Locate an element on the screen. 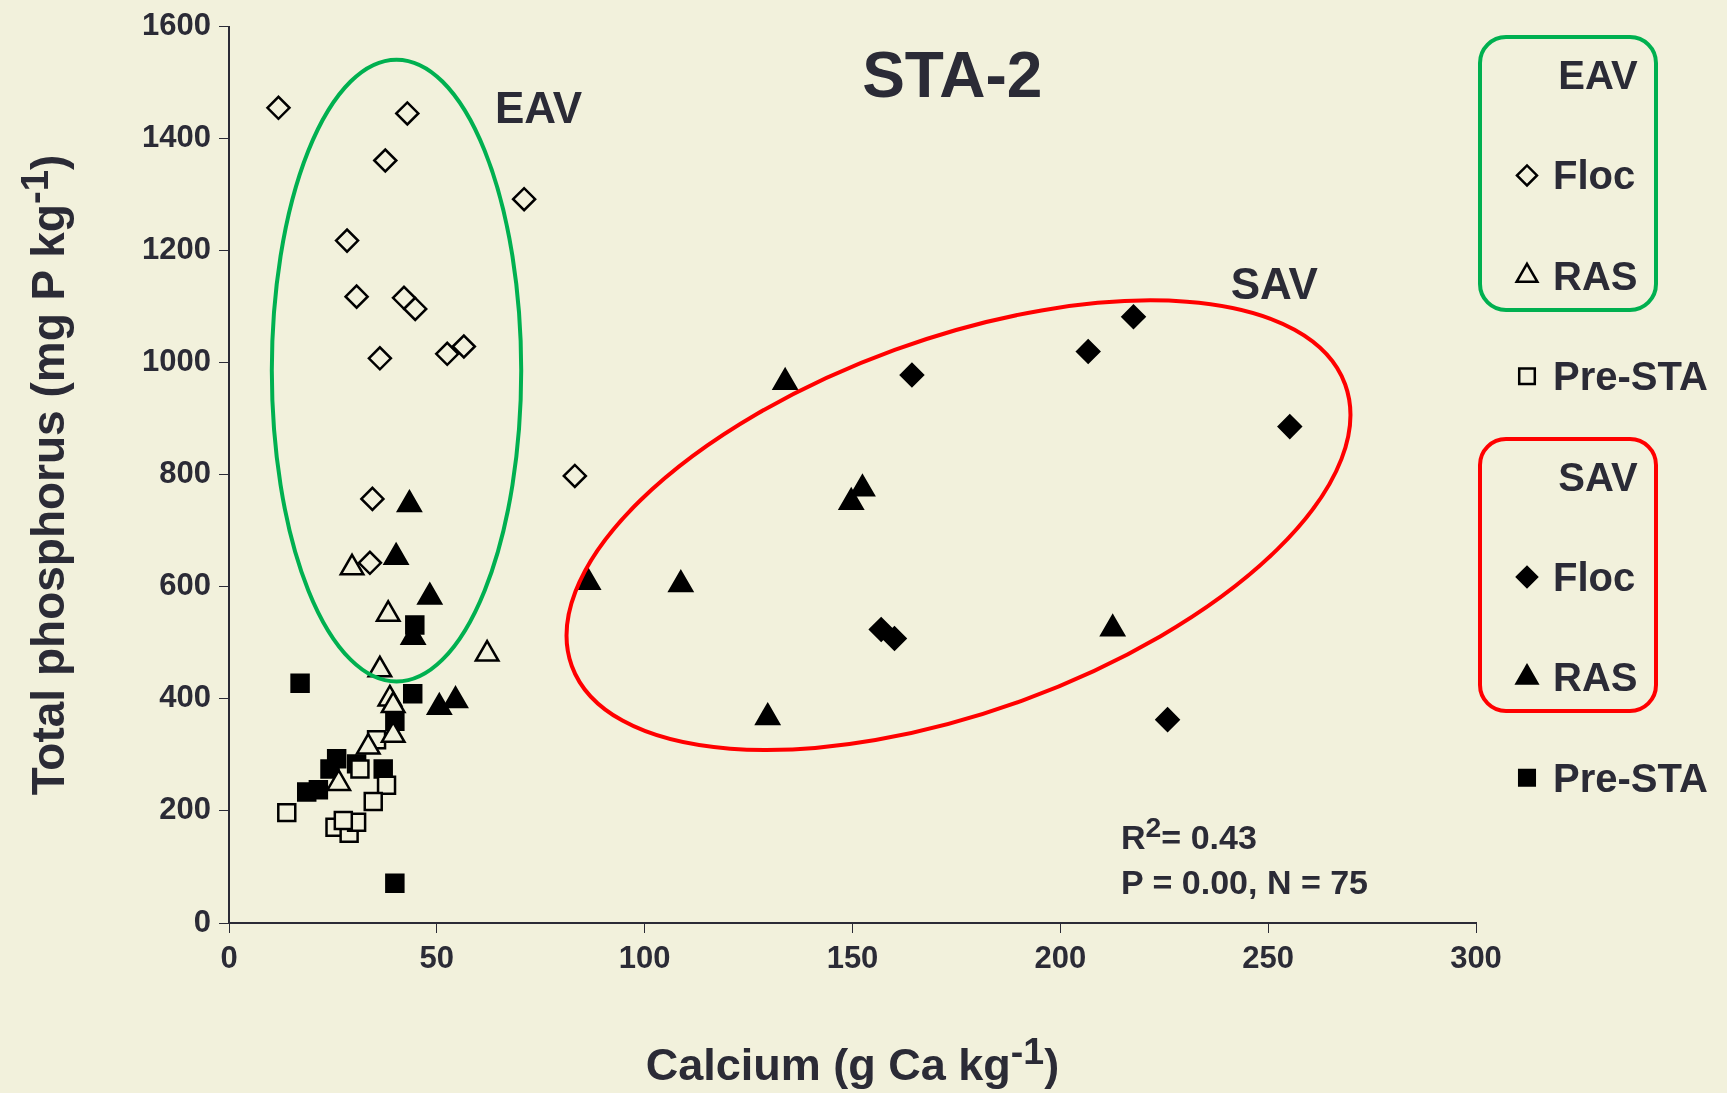 The width and height of the screenshot is (1727, 1093). annotation: R$^{2}$= 0.43 is located at coordinates (1189, 834).